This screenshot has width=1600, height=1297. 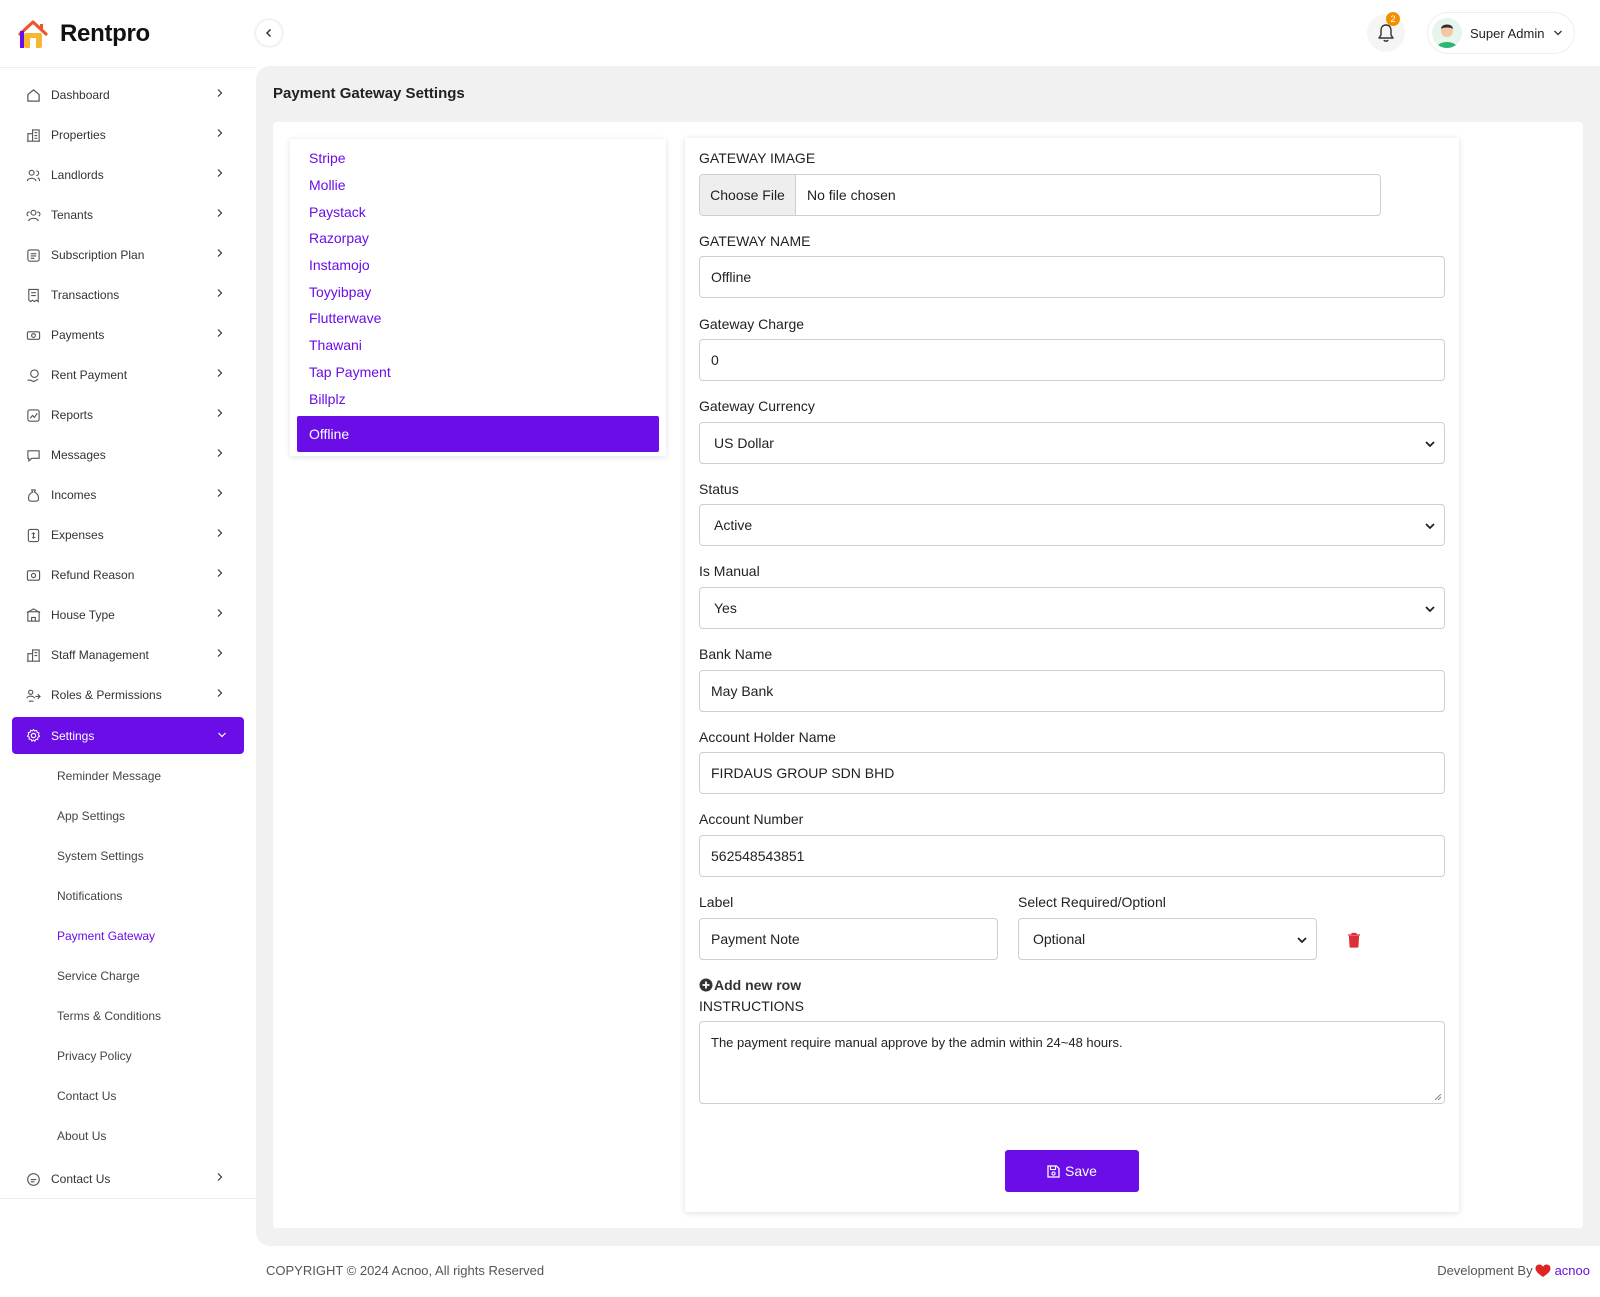 What do you see at coordinates (128, 735) in the screenshot?
I see `sidebar-item-settings: Settings` at bounding box center [128, 735].